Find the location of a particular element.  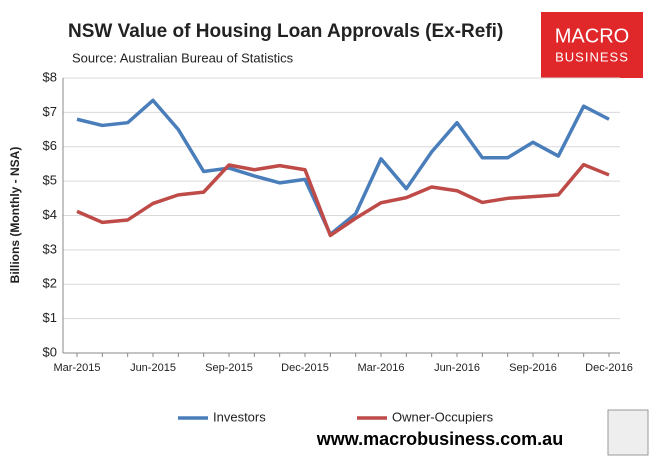

legend-label: Owner-Occupiers is located at coordinates (443, 416).